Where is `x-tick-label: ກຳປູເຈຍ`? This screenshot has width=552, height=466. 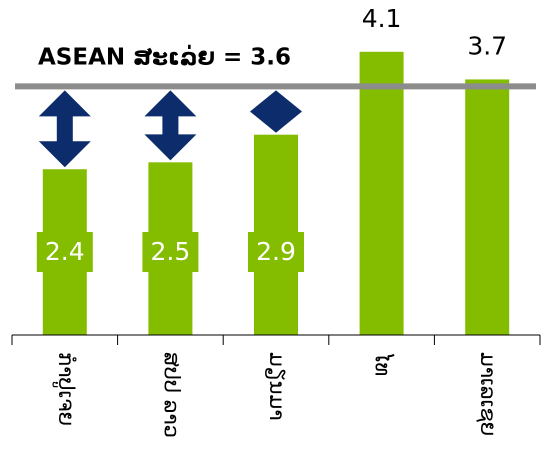 x-tick-label: ກຳປູເຈຍ is located at coordinates (65, 389).